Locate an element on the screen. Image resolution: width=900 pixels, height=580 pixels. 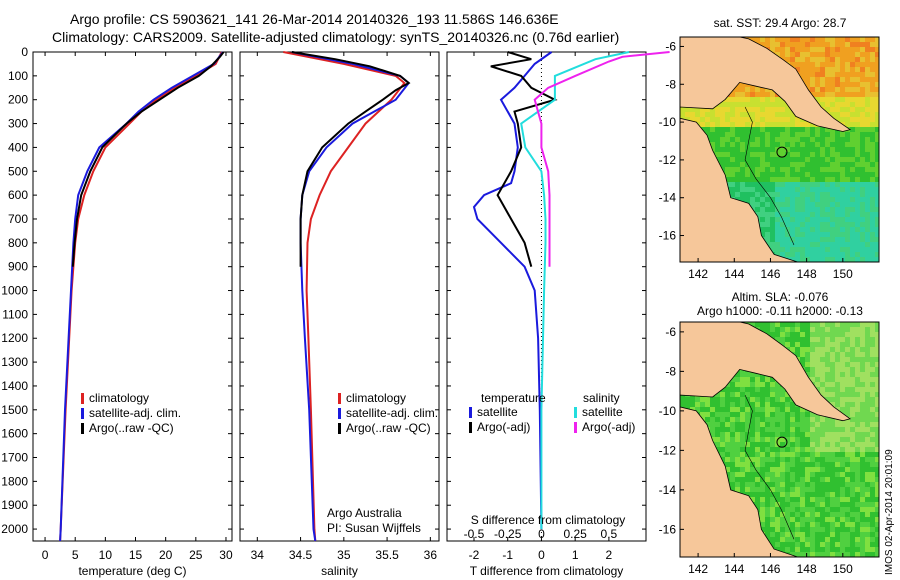
sst-map-coastline is located at coordinates (779, 149).